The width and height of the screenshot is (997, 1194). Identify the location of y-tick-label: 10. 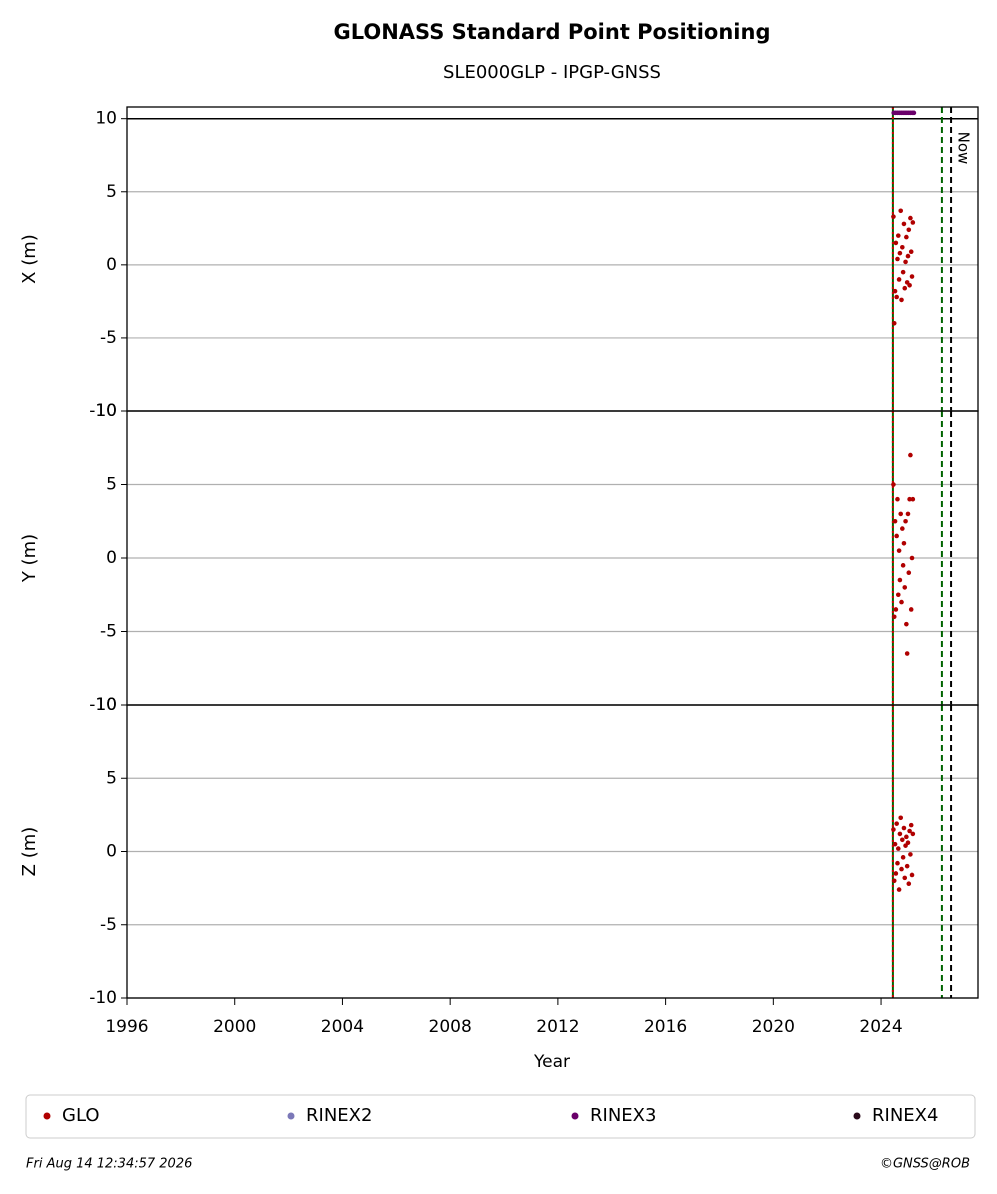
(106, 411).